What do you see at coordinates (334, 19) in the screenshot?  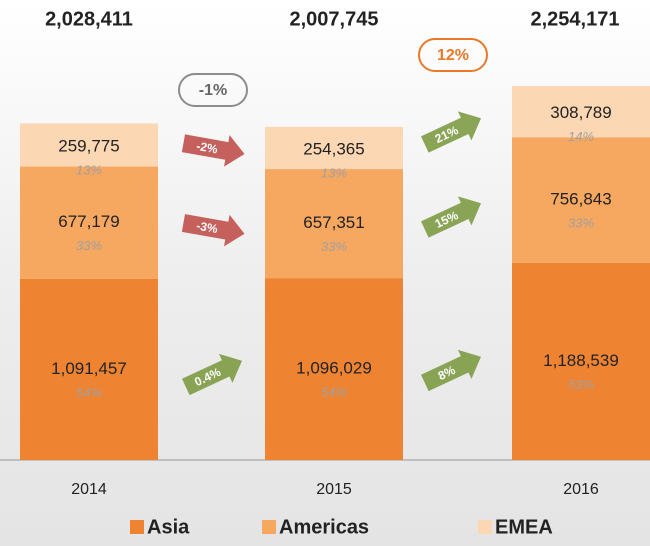 I see `total-label: 2,007,745` at bounding box center [334, 19].